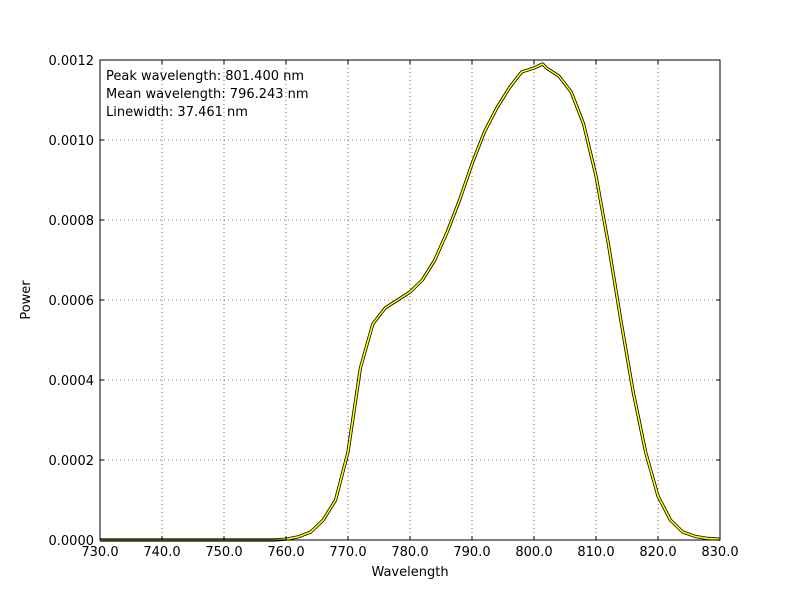 The image size is (800, 600). I want to click on x-tick-label: 780.0, so click(409, 552).